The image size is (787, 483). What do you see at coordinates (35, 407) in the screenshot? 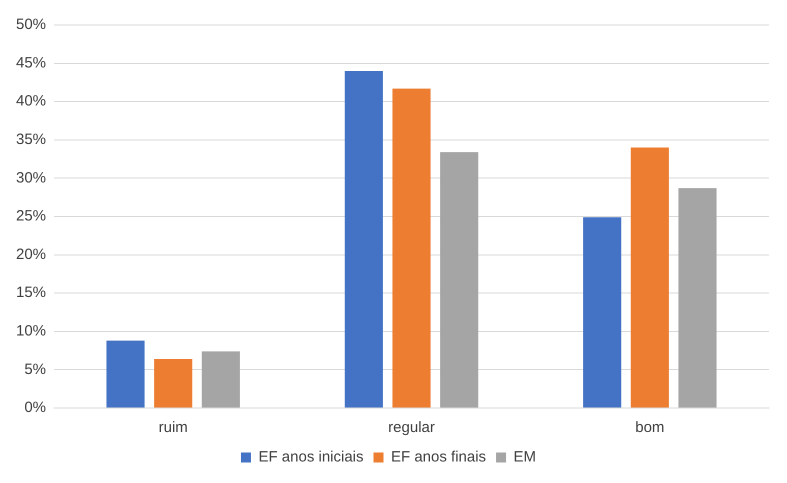
I see `y-tick-label: 0%` at bounding box center [35, 407].